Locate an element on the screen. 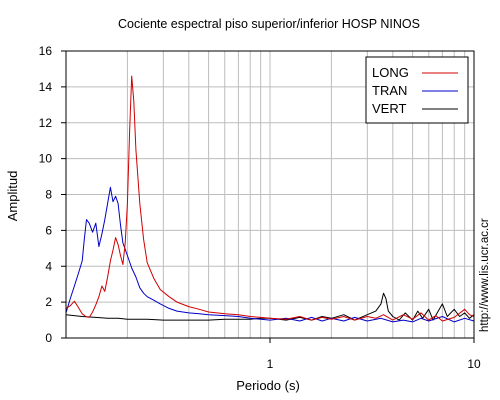 The image size is (500, 400). y-tick-label: 2 is located at coordinates (48, 302).